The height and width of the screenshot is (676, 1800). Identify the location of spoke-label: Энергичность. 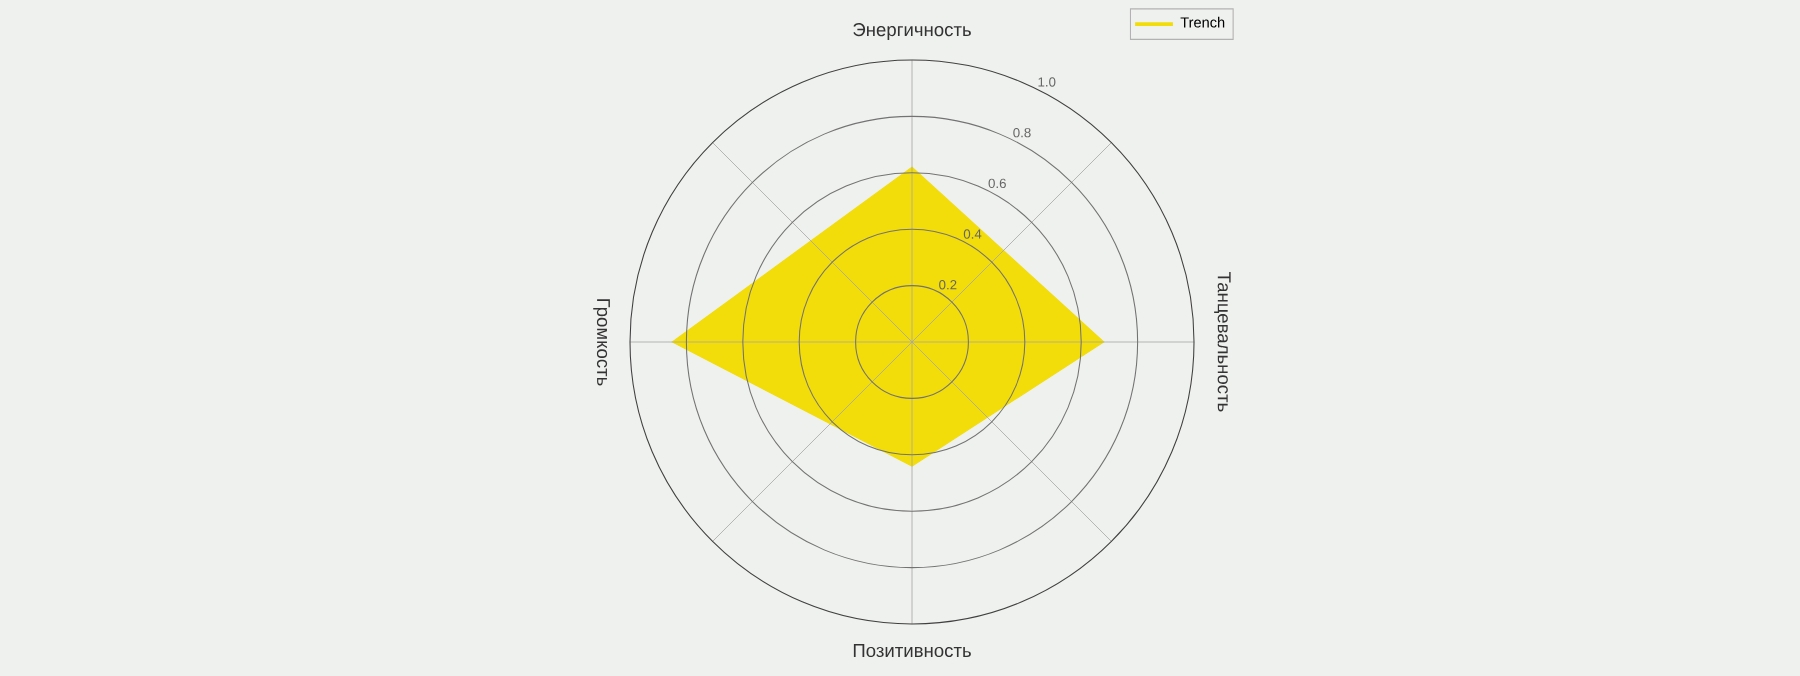
(912, 31).